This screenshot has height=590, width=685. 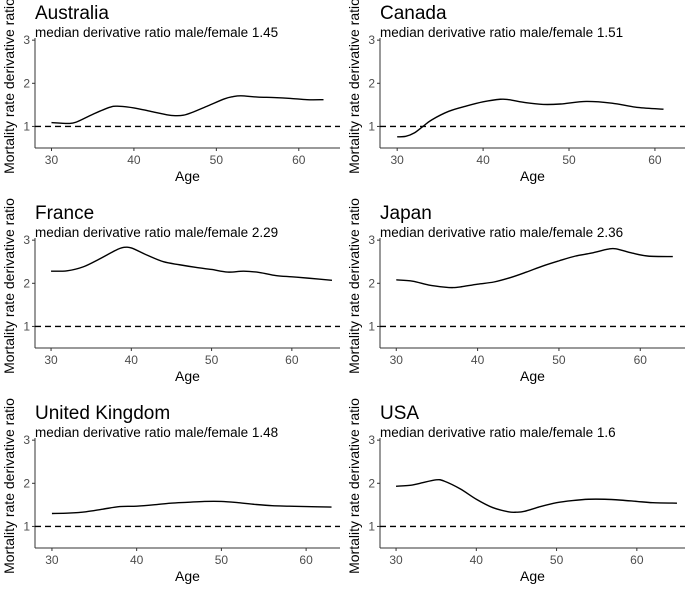 I want to click on panel-subtitle: median derivative ratio male/female 1.48, so click(x=156, y=432).